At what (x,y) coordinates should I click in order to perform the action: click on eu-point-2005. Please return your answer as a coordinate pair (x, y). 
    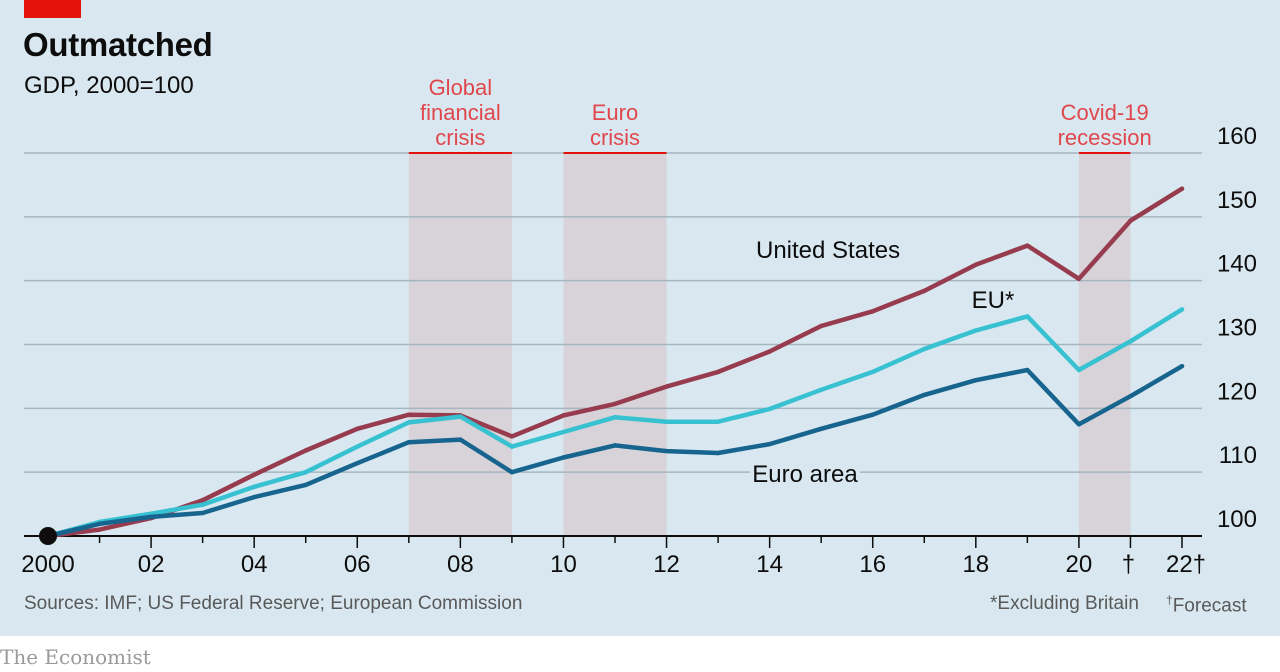
    Looking at the image, I should click on (305, 472).